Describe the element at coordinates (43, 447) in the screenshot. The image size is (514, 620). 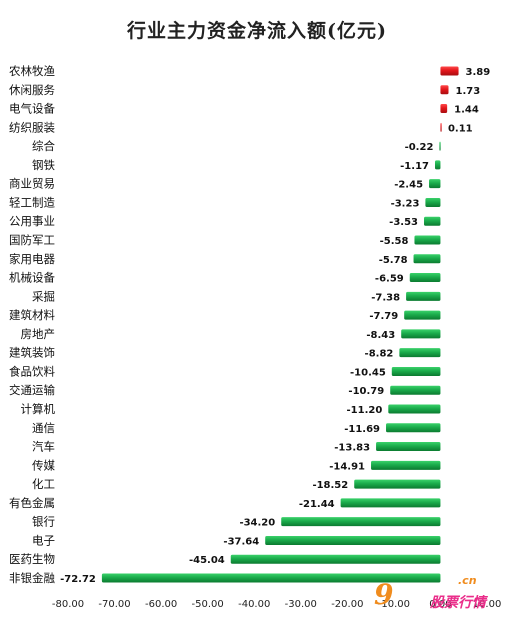
I see `category-label: 汽车` at that location.